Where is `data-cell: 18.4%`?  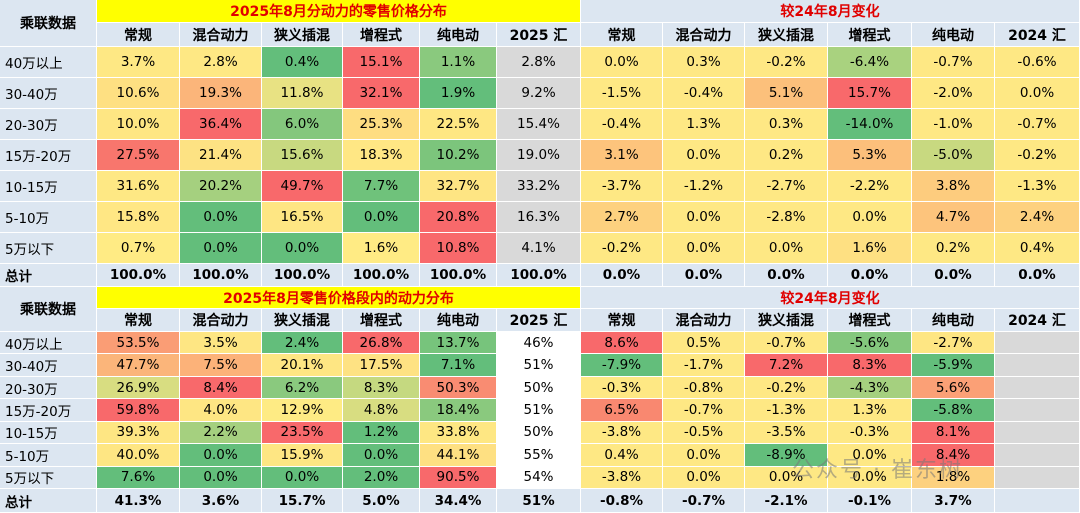 data-cell: 18.4% is located at coordinates (458, 410).